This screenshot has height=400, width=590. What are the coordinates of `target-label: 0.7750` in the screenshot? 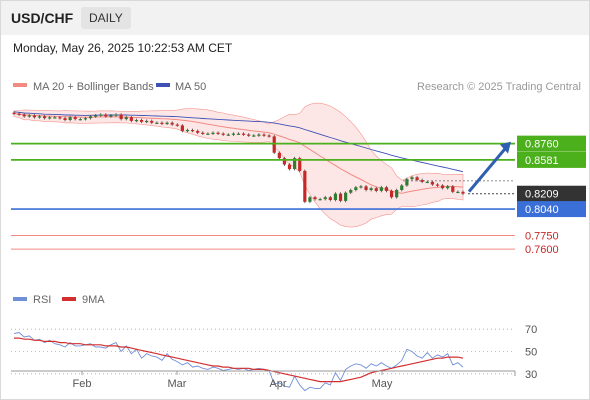 It's located at (542, 236).